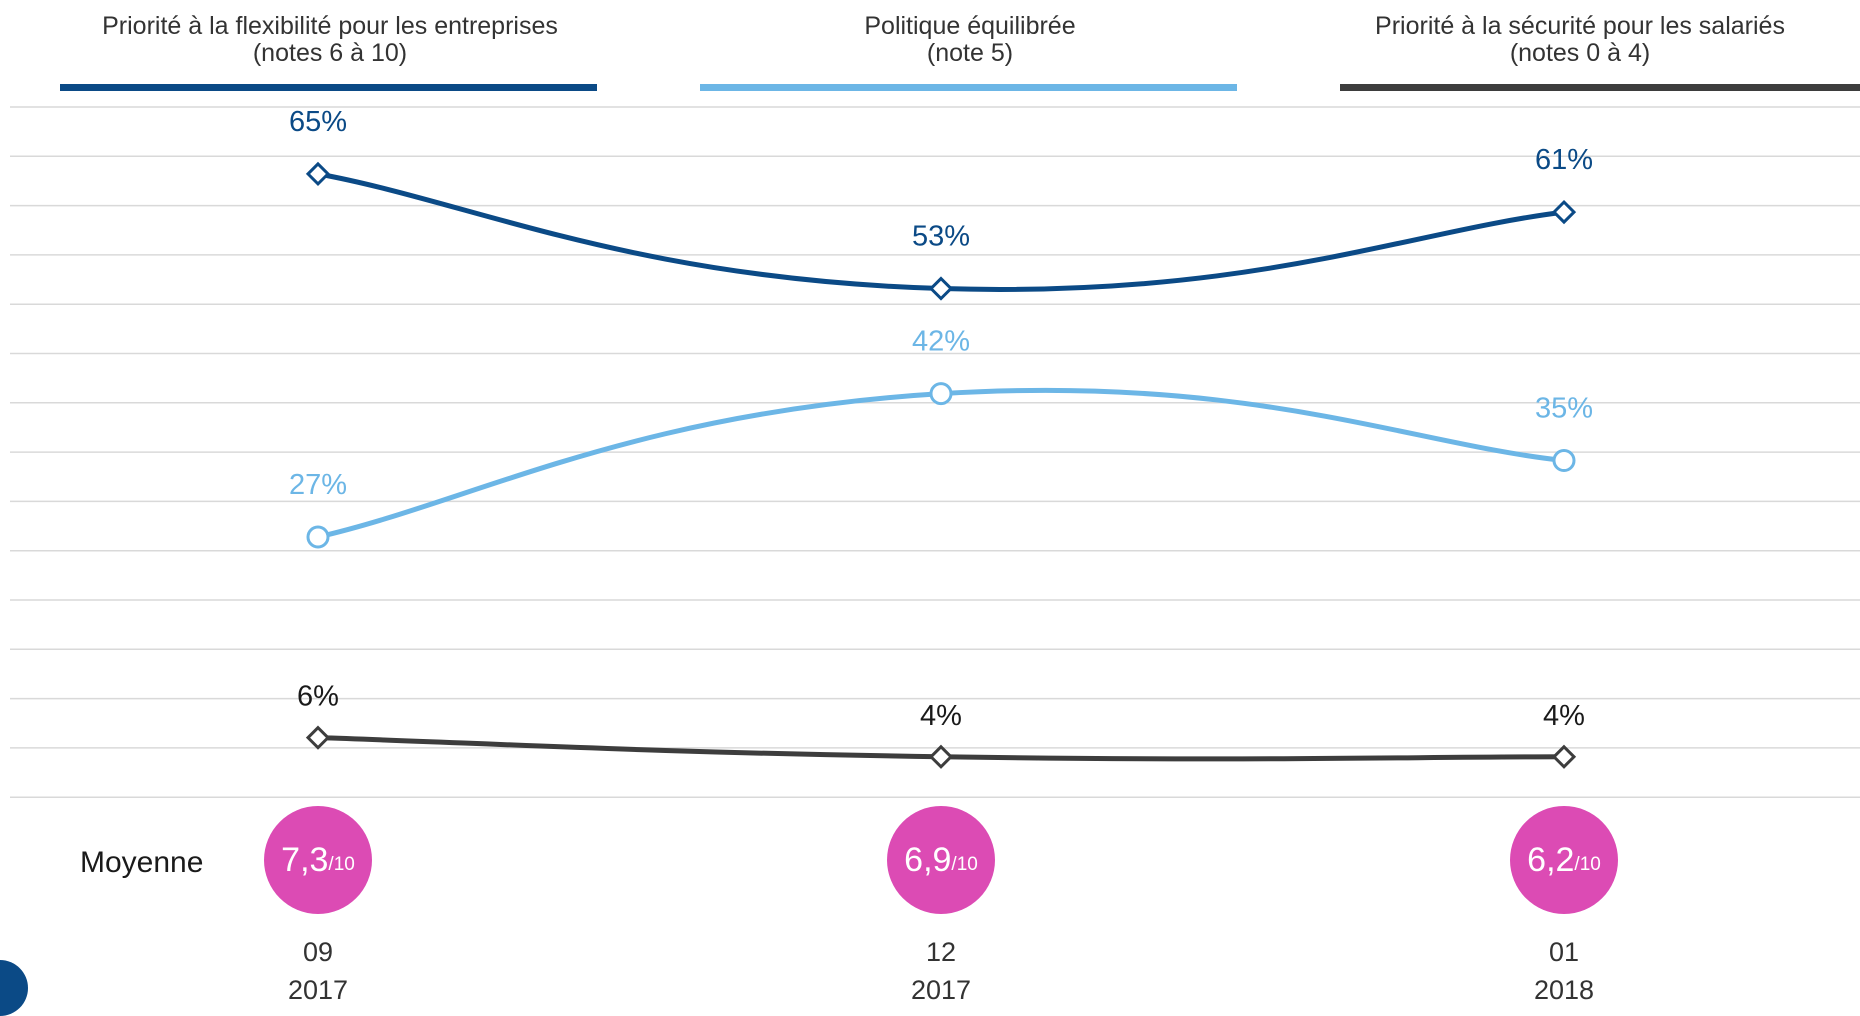  Describe the element at coordinates (1564, 409) in the screenshot. I see `data-label: 35%` at that location.